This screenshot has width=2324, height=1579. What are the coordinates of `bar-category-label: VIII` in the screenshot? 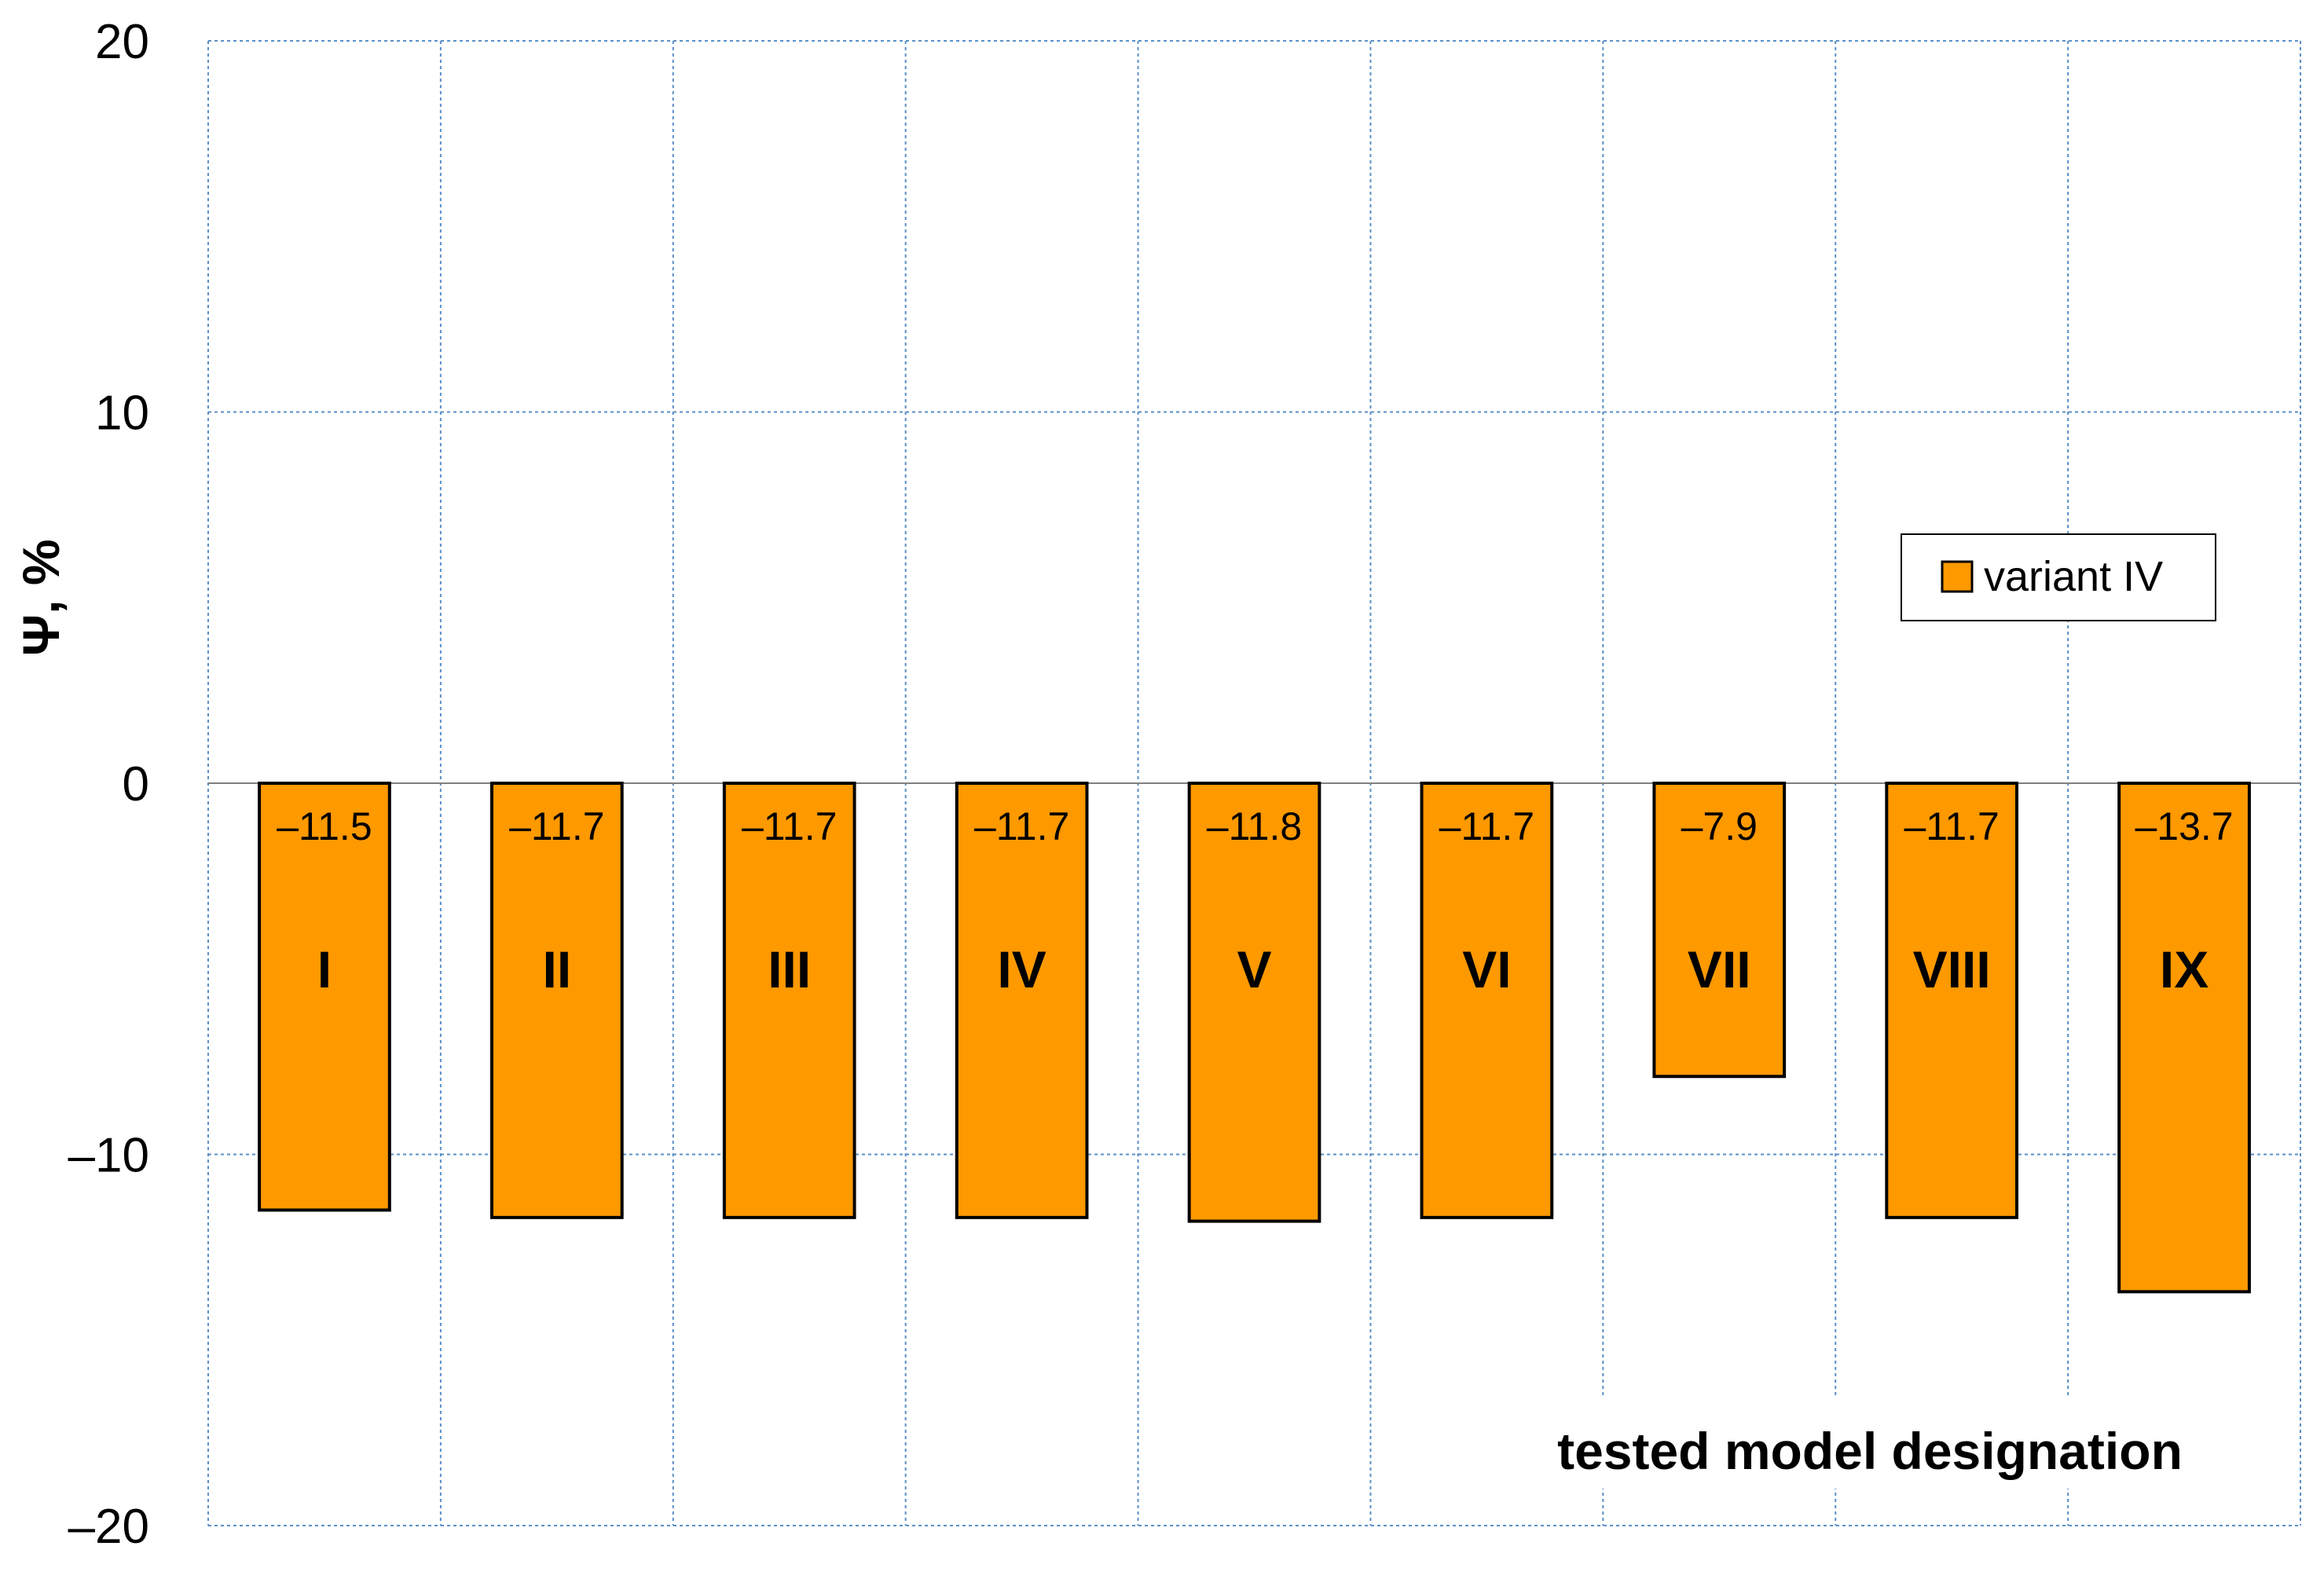 It's located at (1952, 969).